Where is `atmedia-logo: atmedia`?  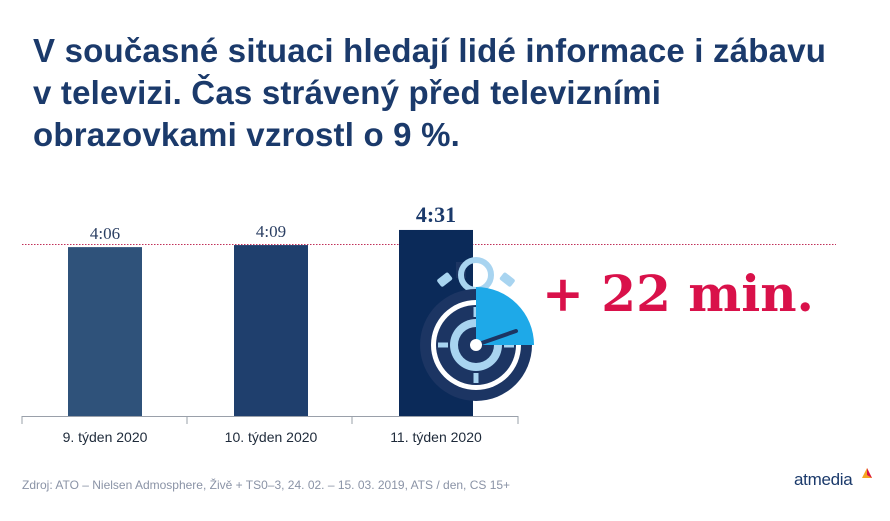 atmedia-logo: atmedia is located at coordinates (833, 481).